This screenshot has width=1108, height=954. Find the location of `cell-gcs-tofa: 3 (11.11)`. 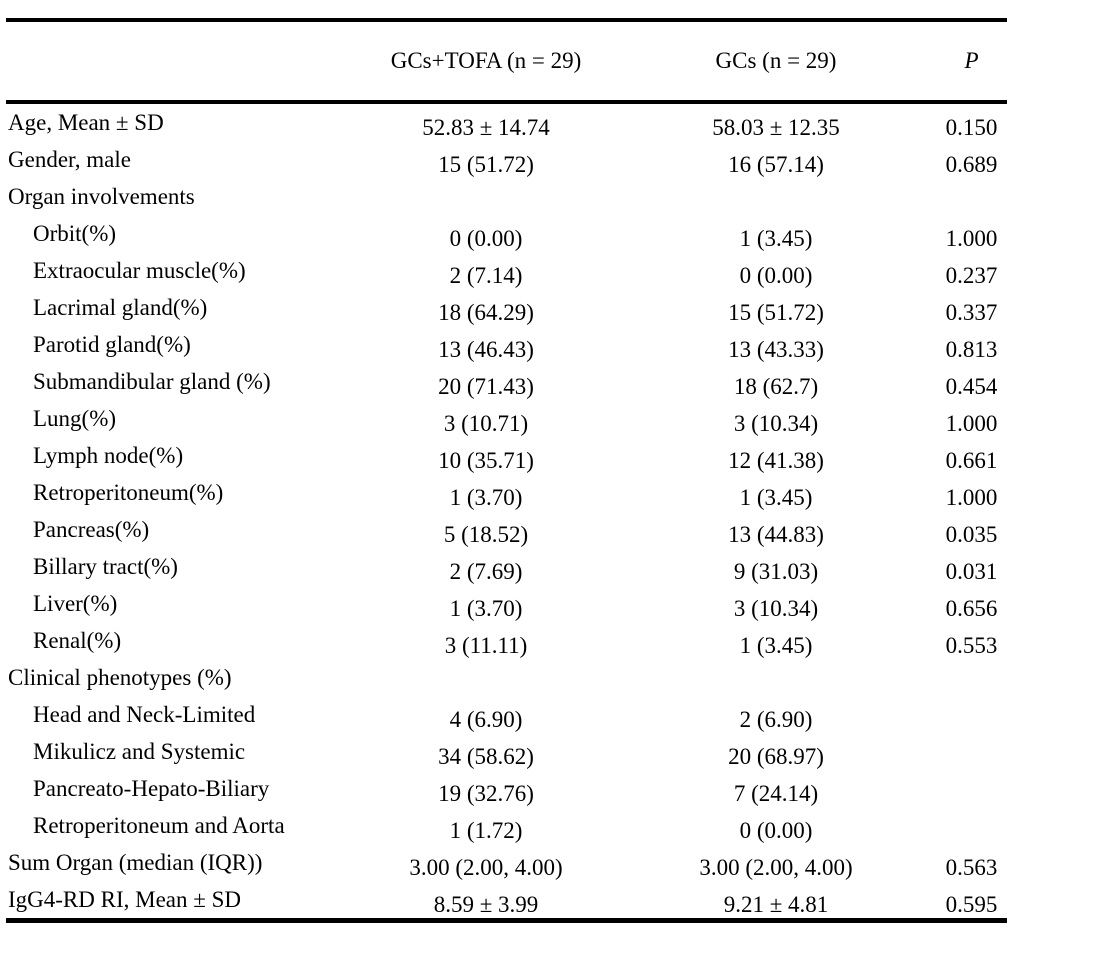

cell-gcs-tofa: 3 (11.11) is located at coordinates (486, 645).